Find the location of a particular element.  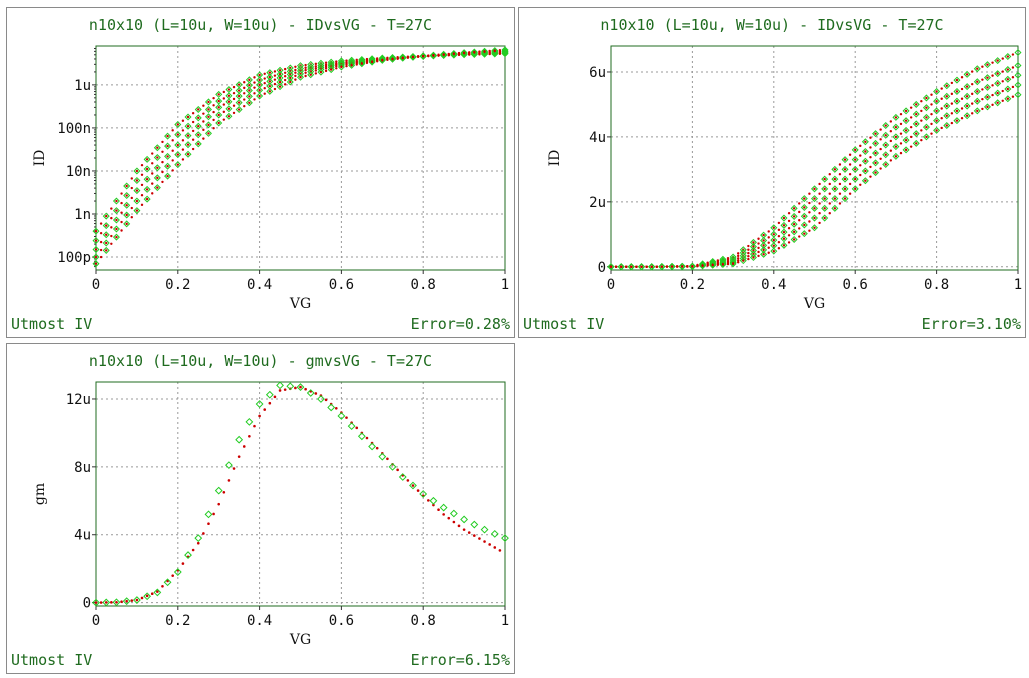

y-tick-label: 100n is located at coordinates (74, 129).